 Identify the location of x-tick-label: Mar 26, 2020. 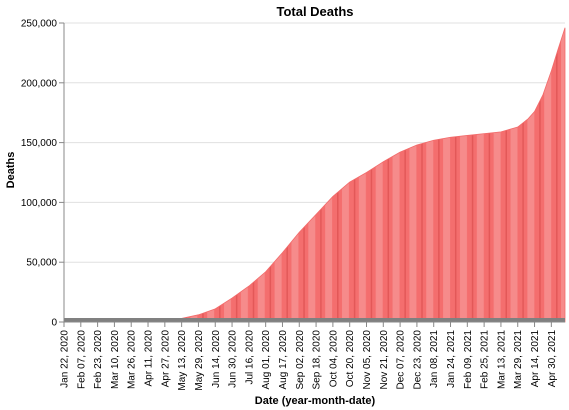
(132, 359).